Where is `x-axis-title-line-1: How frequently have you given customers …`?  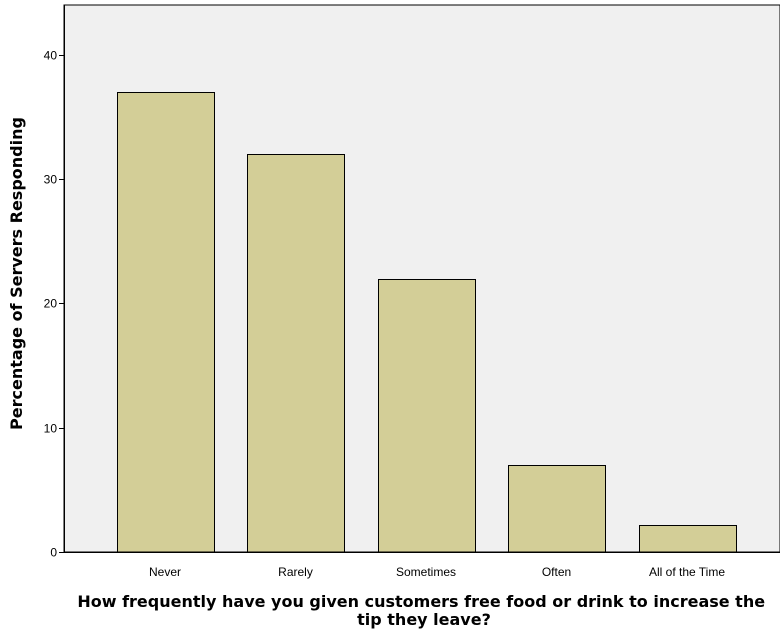
x-axis-title-line-1: How frequently have you given customers … is located at coordinates (421, 601).